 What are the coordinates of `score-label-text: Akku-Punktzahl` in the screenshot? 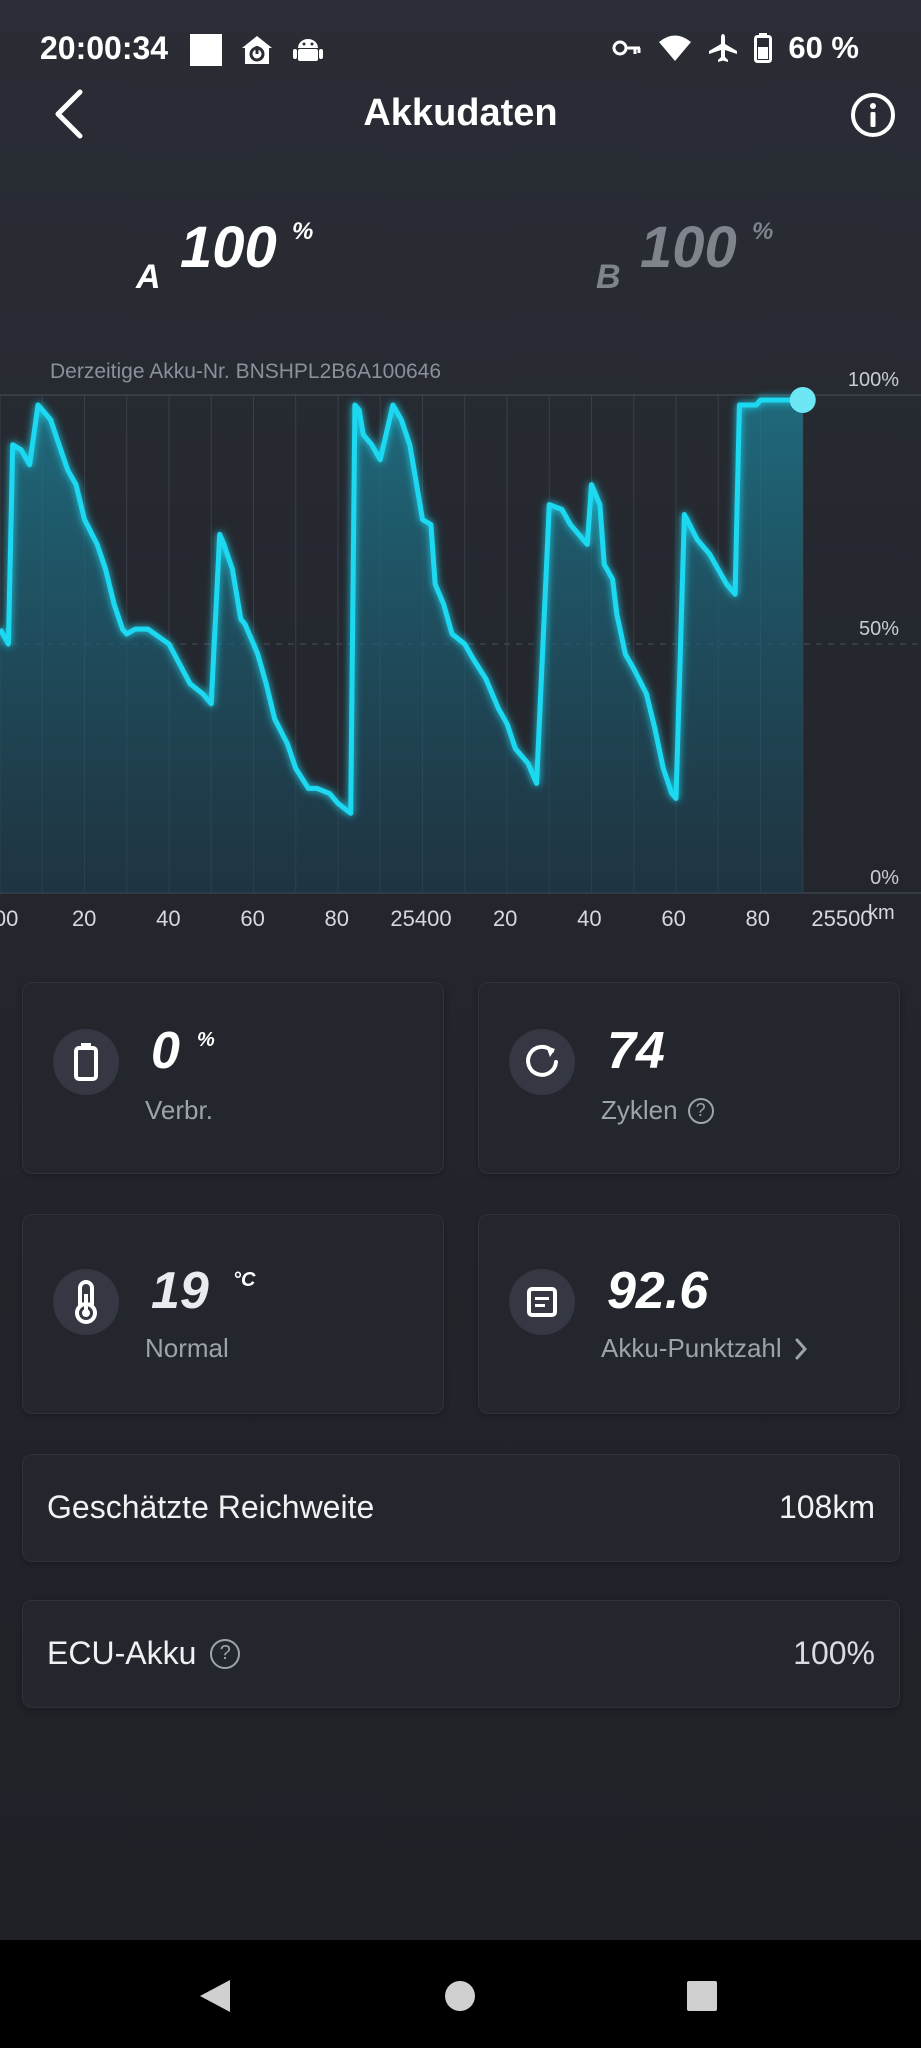 It's located at (691, 1348).